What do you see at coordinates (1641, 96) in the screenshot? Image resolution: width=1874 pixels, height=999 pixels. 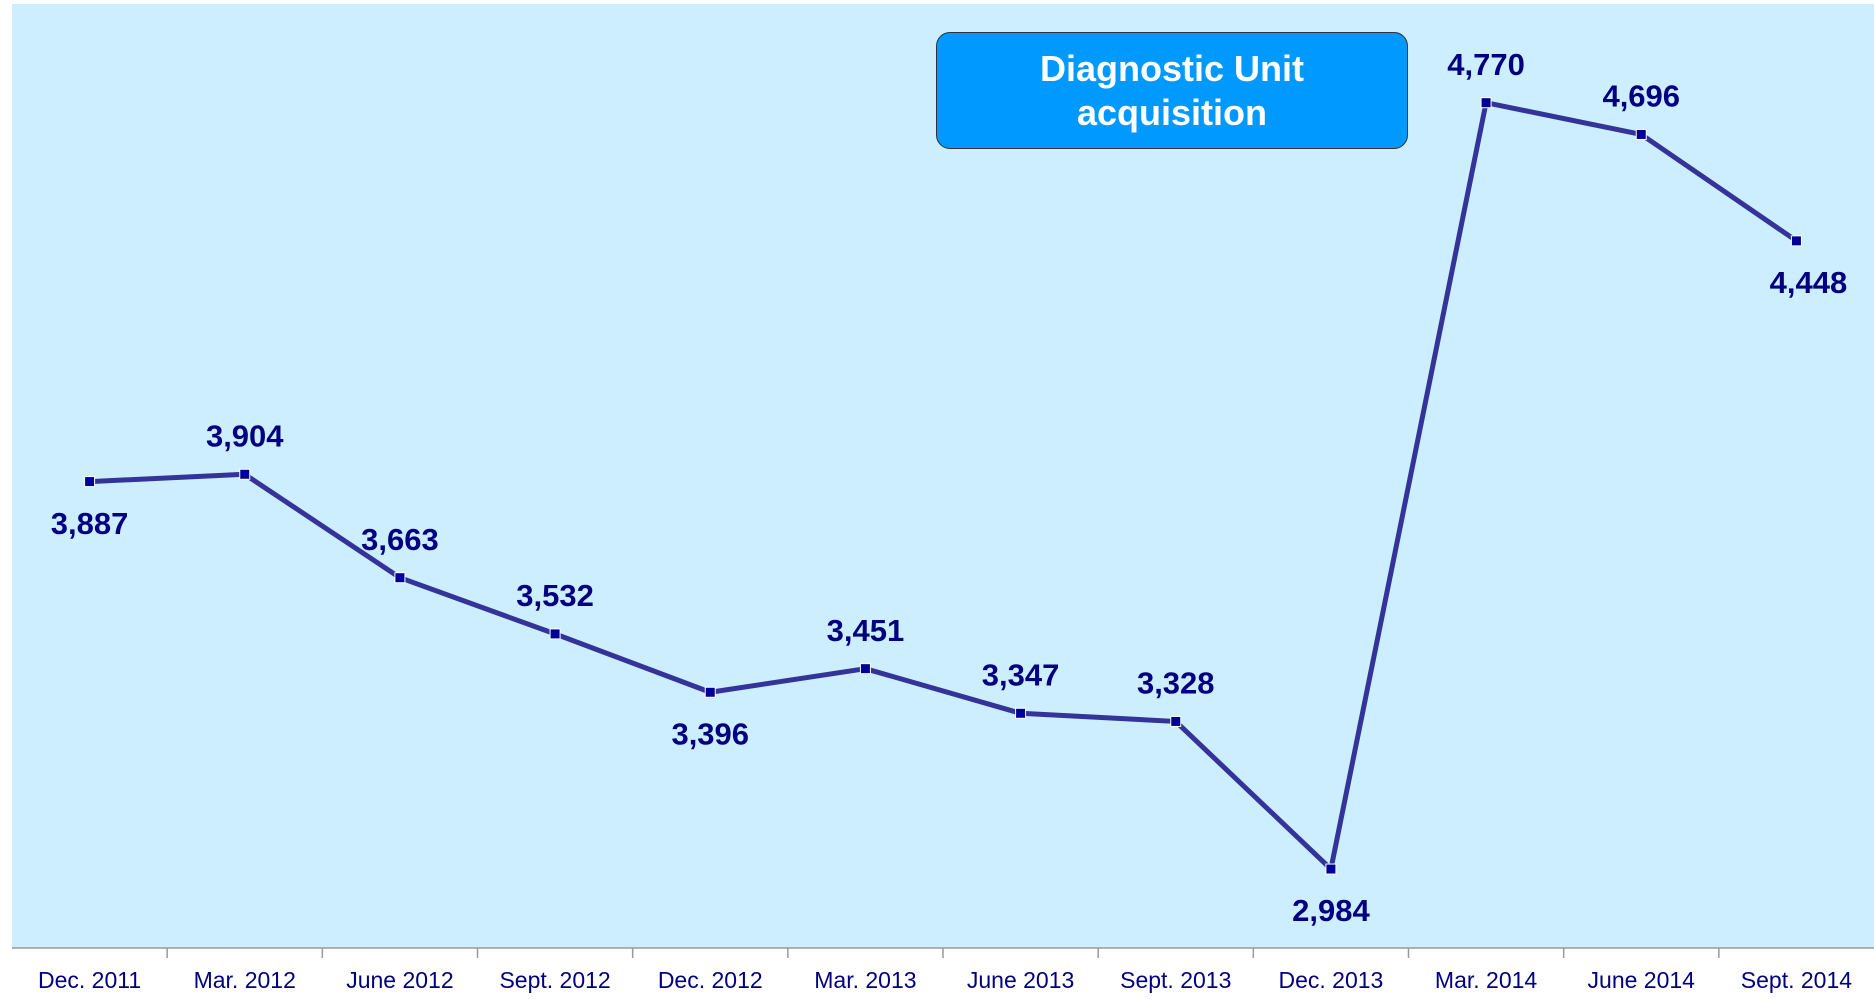 I see `value-label: 4,696` at bounding box center [1641, 96].